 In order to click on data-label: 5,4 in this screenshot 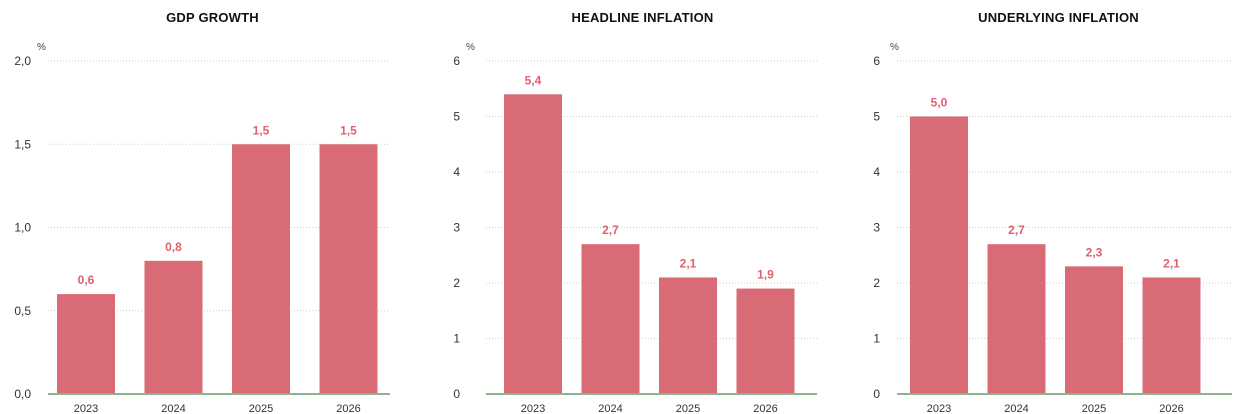, I will do `click(533, 80)`.